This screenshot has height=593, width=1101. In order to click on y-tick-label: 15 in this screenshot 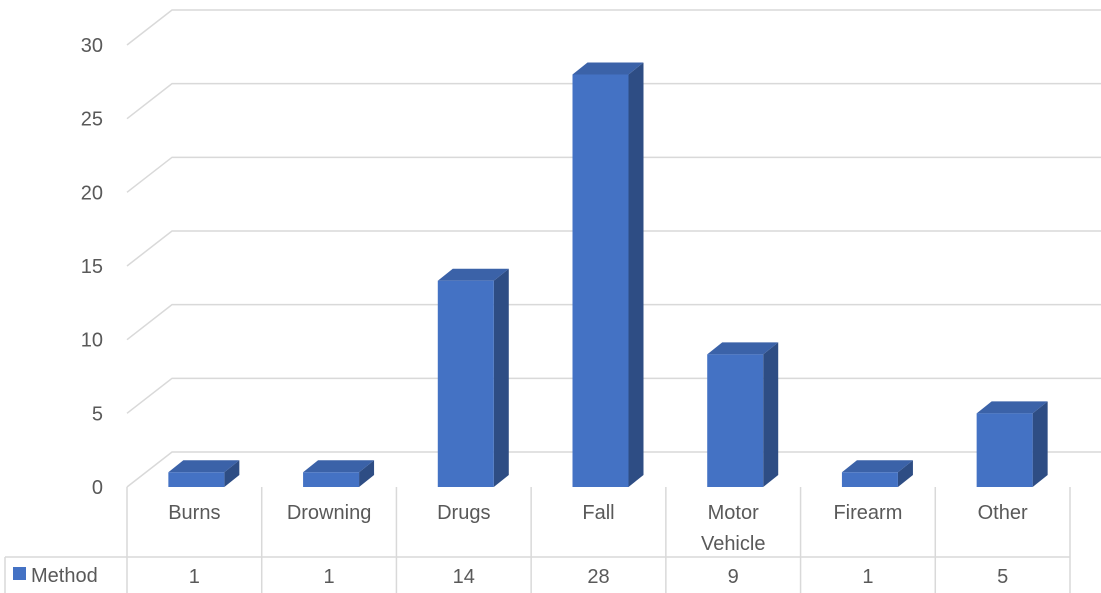, I will do `click(92, 267)`.